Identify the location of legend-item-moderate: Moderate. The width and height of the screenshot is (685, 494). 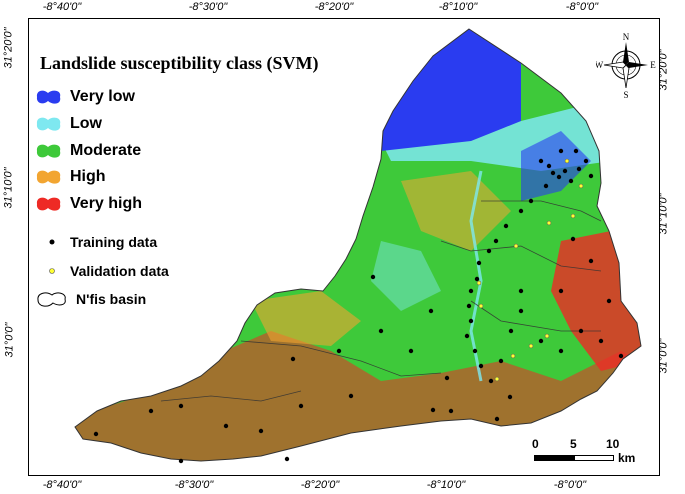
(87, 151).